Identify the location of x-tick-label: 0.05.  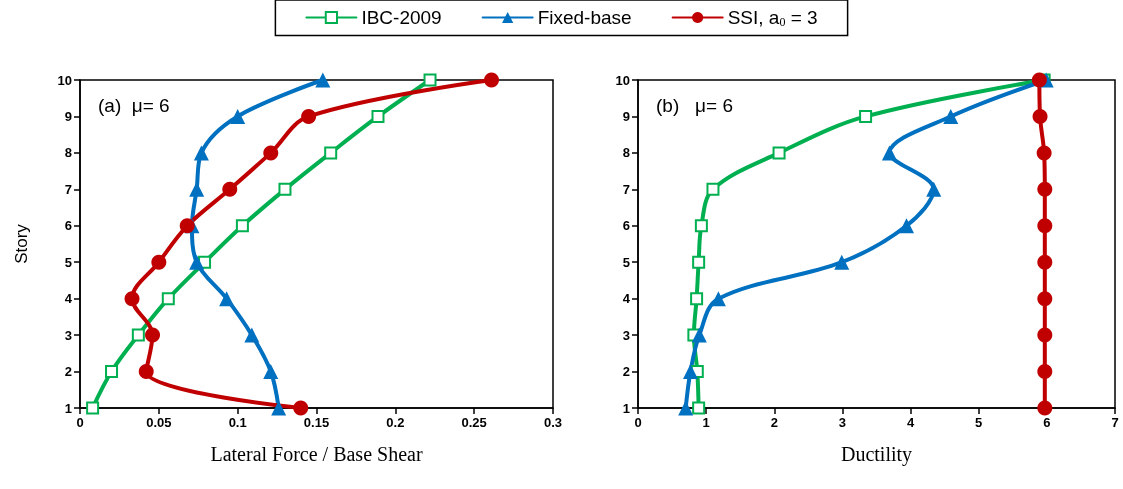
(159, 422).